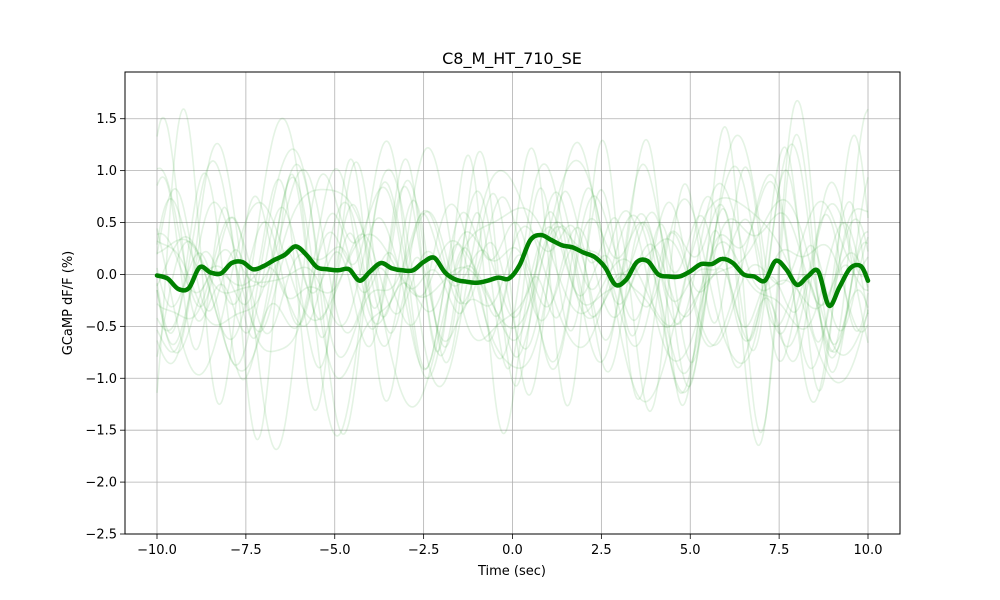  I want to click on x-tick-label: −5.0, so click(335, 550).